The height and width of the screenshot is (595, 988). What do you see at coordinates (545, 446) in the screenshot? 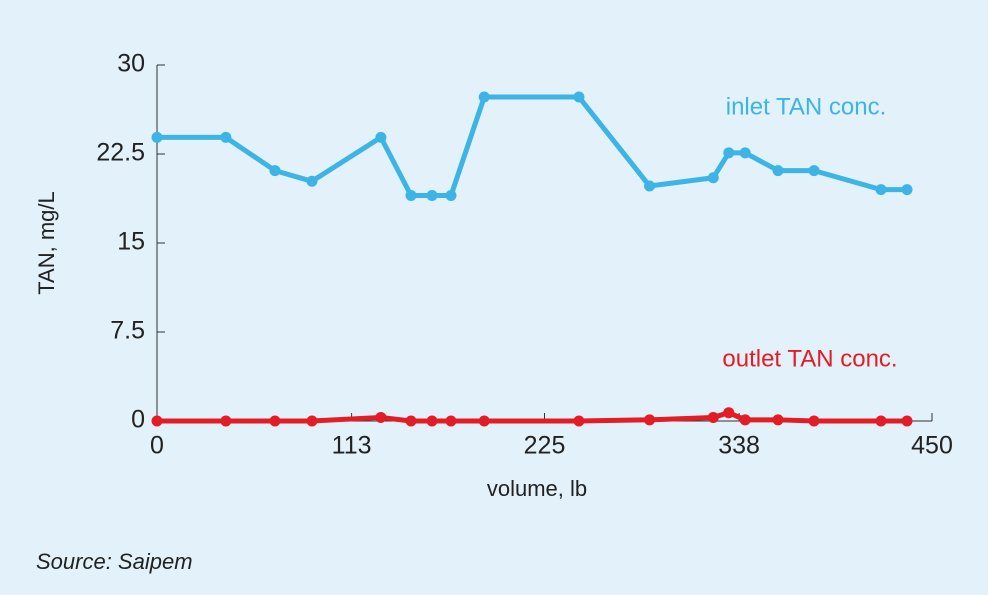
I see `x-tick-label: 225` at bounding box center [545, 446].